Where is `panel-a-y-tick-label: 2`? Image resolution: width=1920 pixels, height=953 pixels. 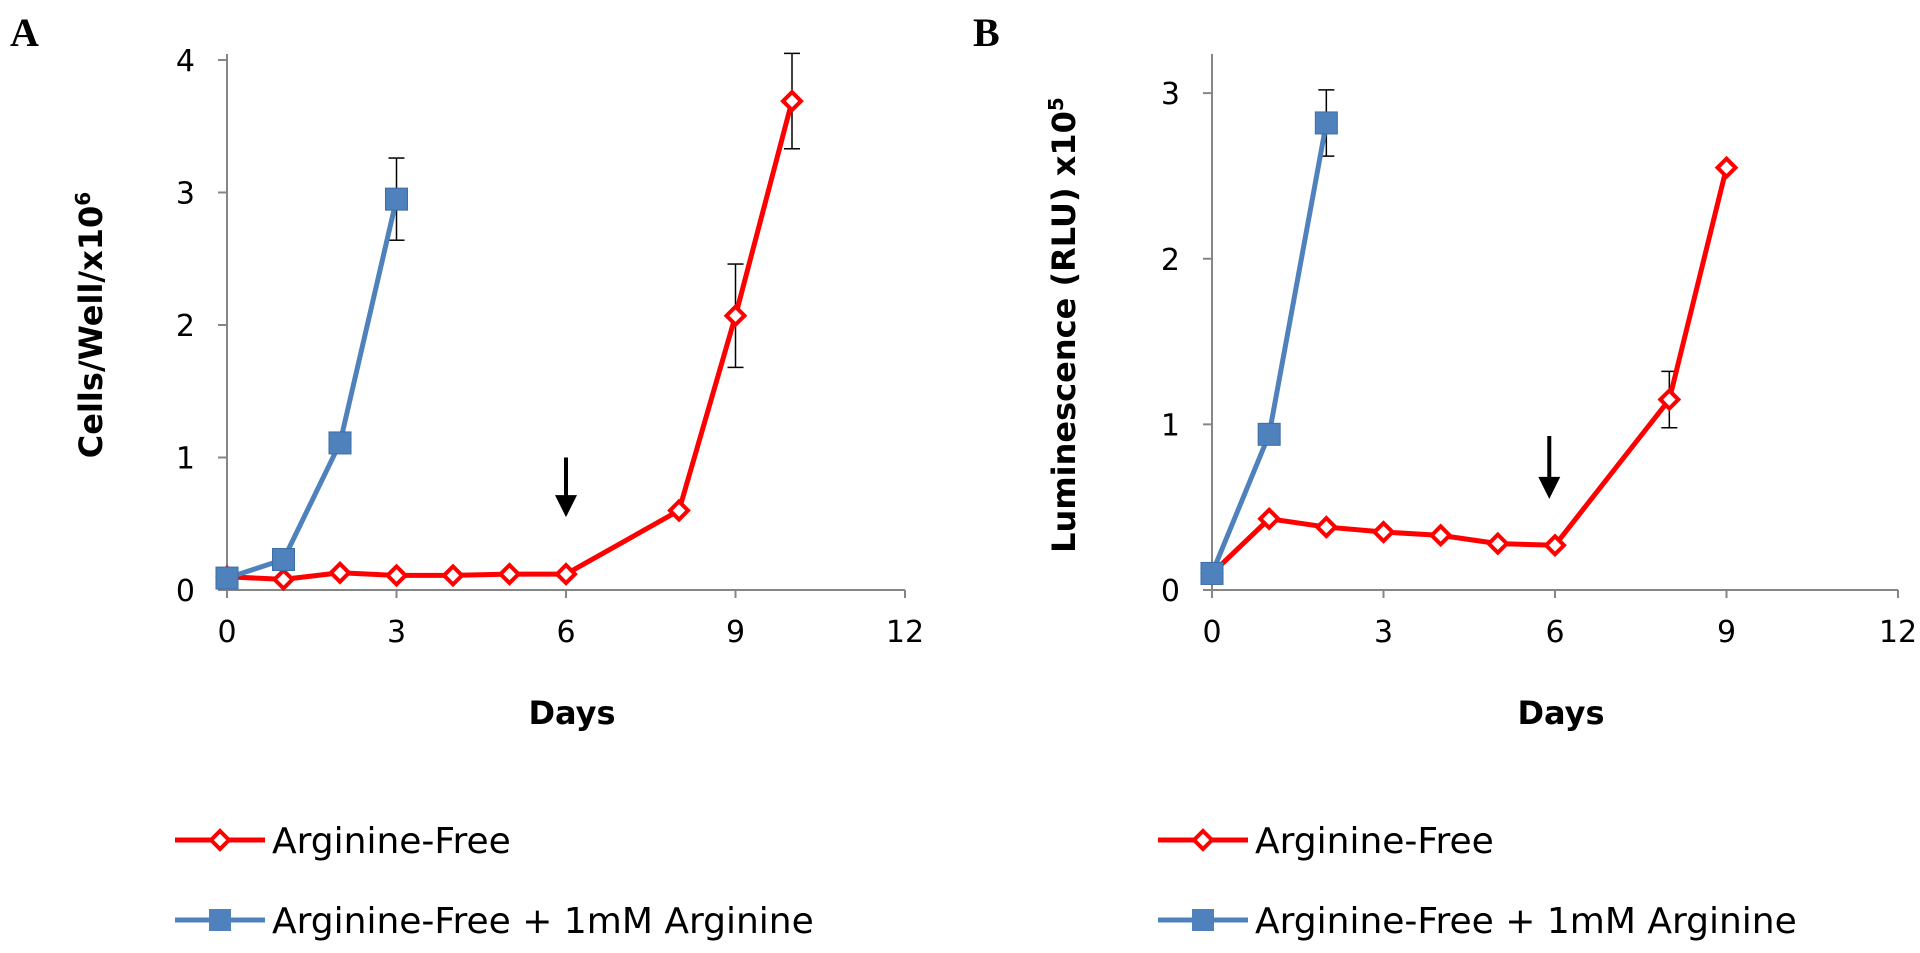
panel-a-y-tick-label: 2 is located at coordinates (185, 326).